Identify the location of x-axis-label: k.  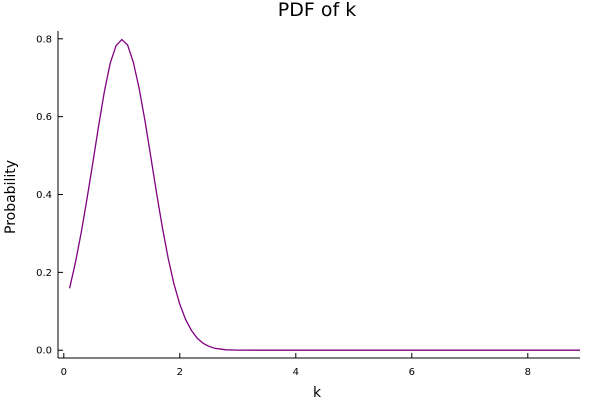
(317, 392).